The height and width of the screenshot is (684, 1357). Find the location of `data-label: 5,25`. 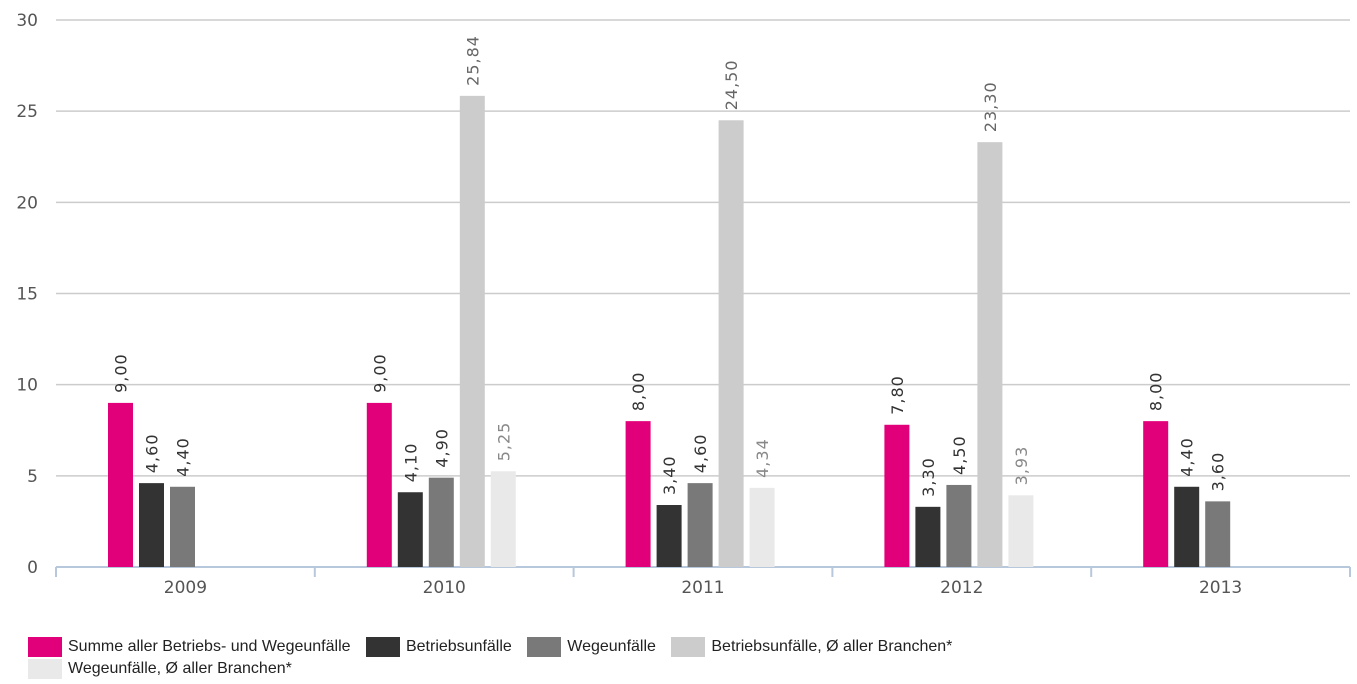

data-label: 5,25 is located at coordinates (503, 442).